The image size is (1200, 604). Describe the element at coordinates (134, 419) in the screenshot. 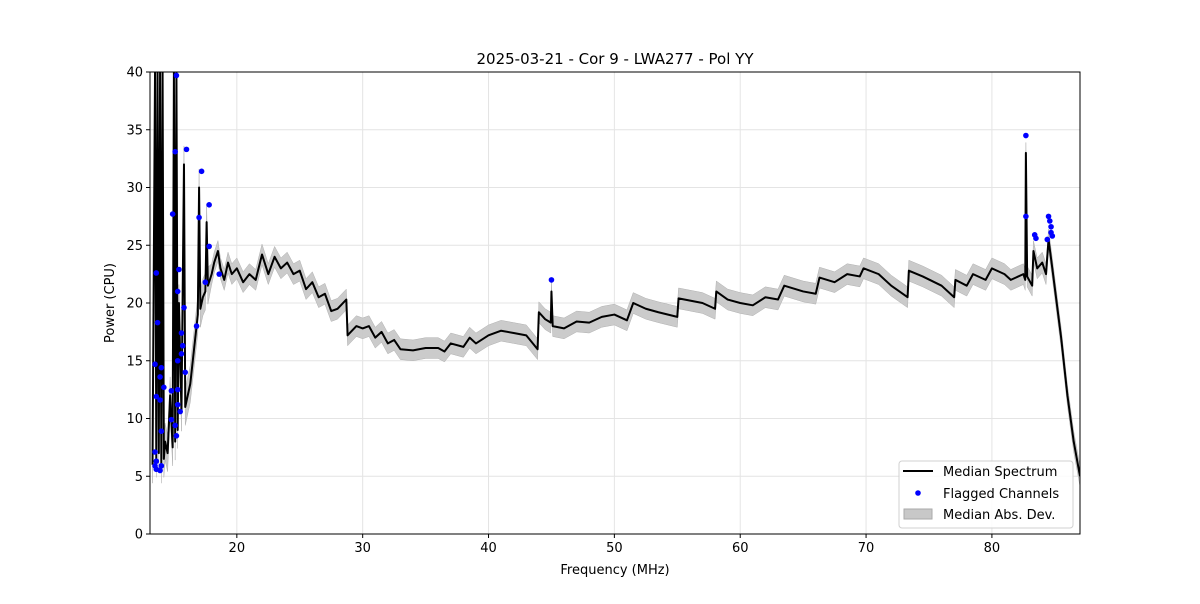

I see `y-tick-label: 10` at that location.